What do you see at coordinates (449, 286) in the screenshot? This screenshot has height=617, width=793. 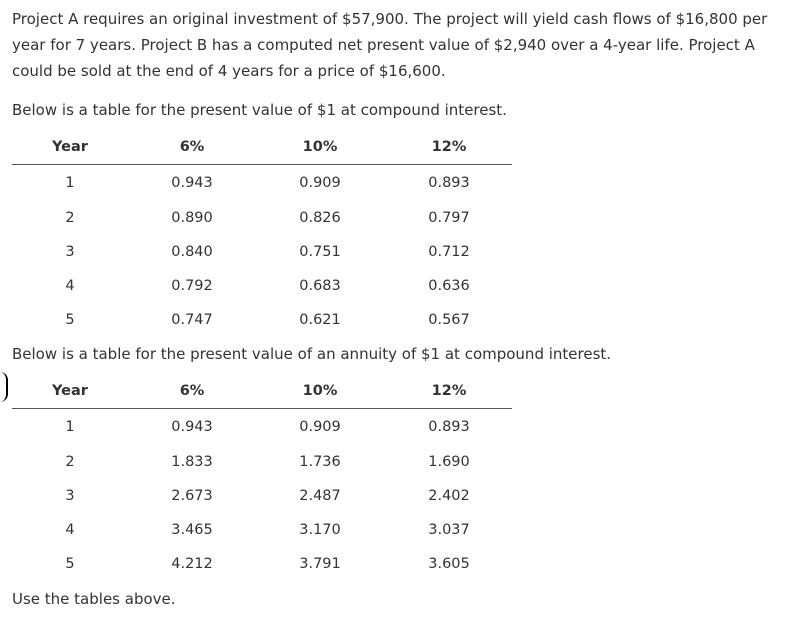 I see `cell-12-percent: 0.636` at bounding box center [449, 286].